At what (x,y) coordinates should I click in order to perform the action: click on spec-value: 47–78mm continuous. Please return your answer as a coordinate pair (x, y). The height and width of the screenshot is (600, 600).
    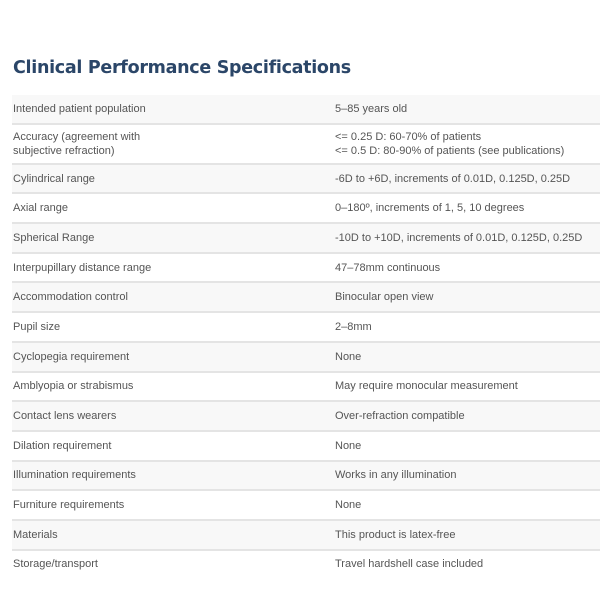
    Looking at the image, I should click on (467, 268).